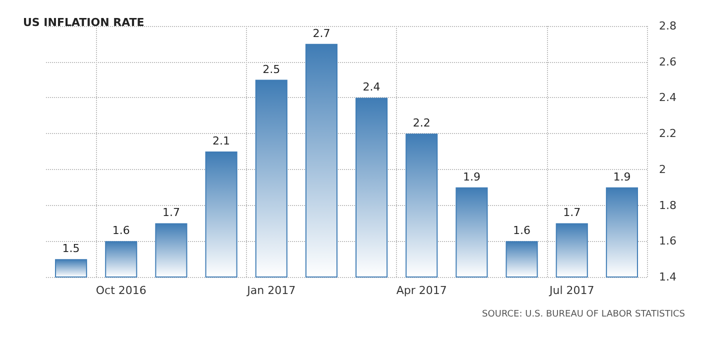 The image size is (707, 337). What do you see at coordinates (584, 315) in the screenshot?
I see `source-note: SOURCE: U.S. BUREAU OF LABOR STATISTICS` at bounding box center [584, 315].